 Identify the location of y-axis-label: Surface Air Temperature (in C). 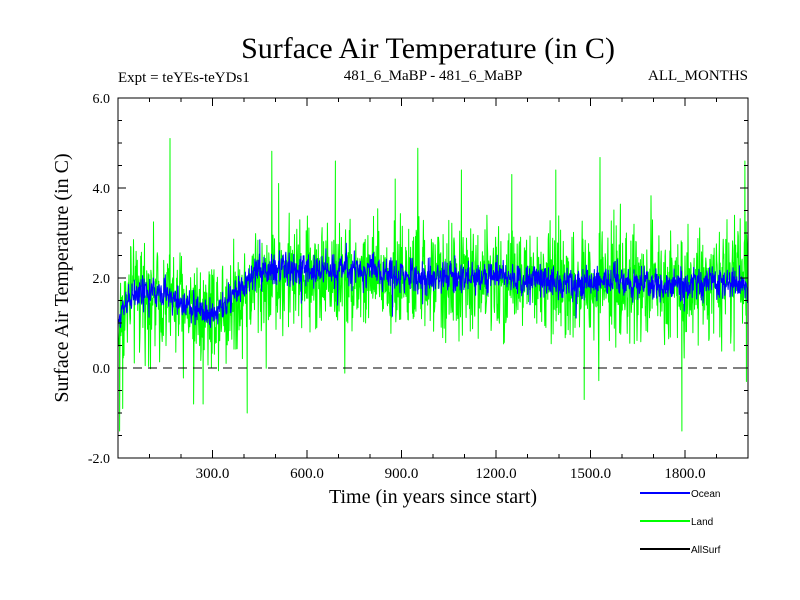
(62, 277).